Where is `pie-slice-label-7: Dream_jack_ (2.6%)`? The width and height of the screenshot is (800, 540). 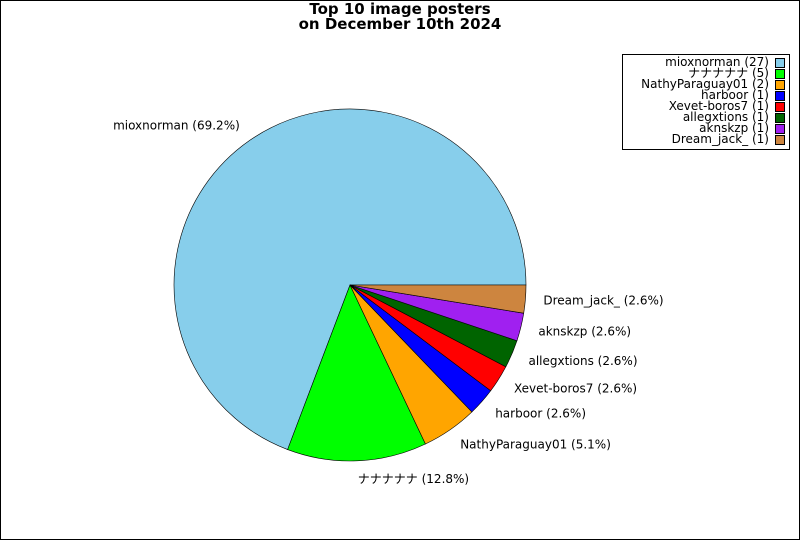 pie-slice-label-7: Dream_jack_ (2.6%) is located at coordinates (603, 301).